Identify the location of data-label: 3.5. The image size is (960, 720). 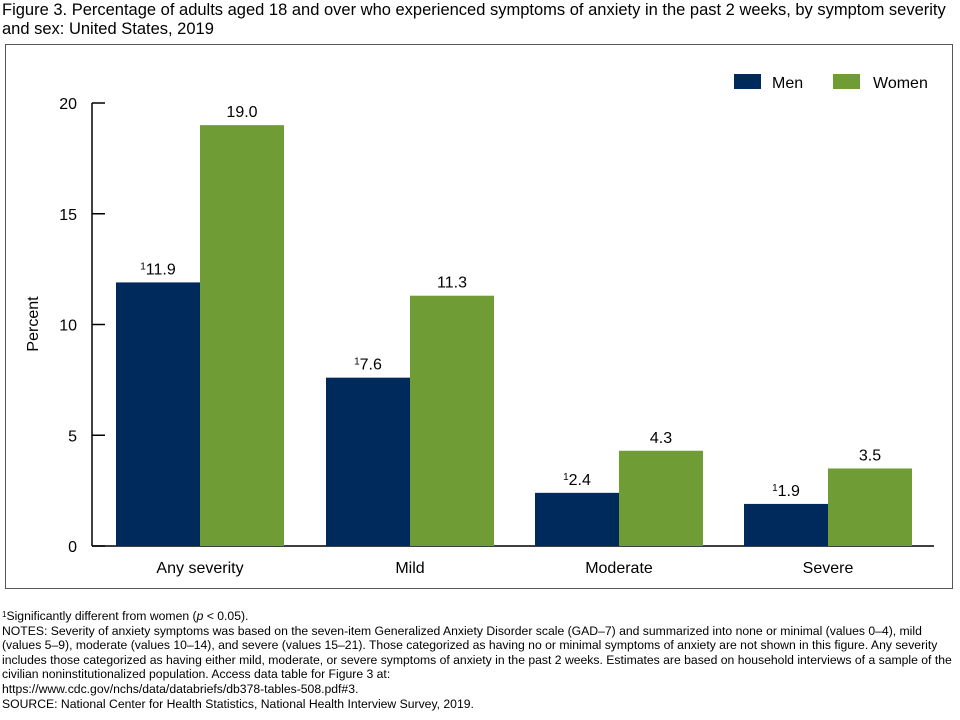
(870, 455).